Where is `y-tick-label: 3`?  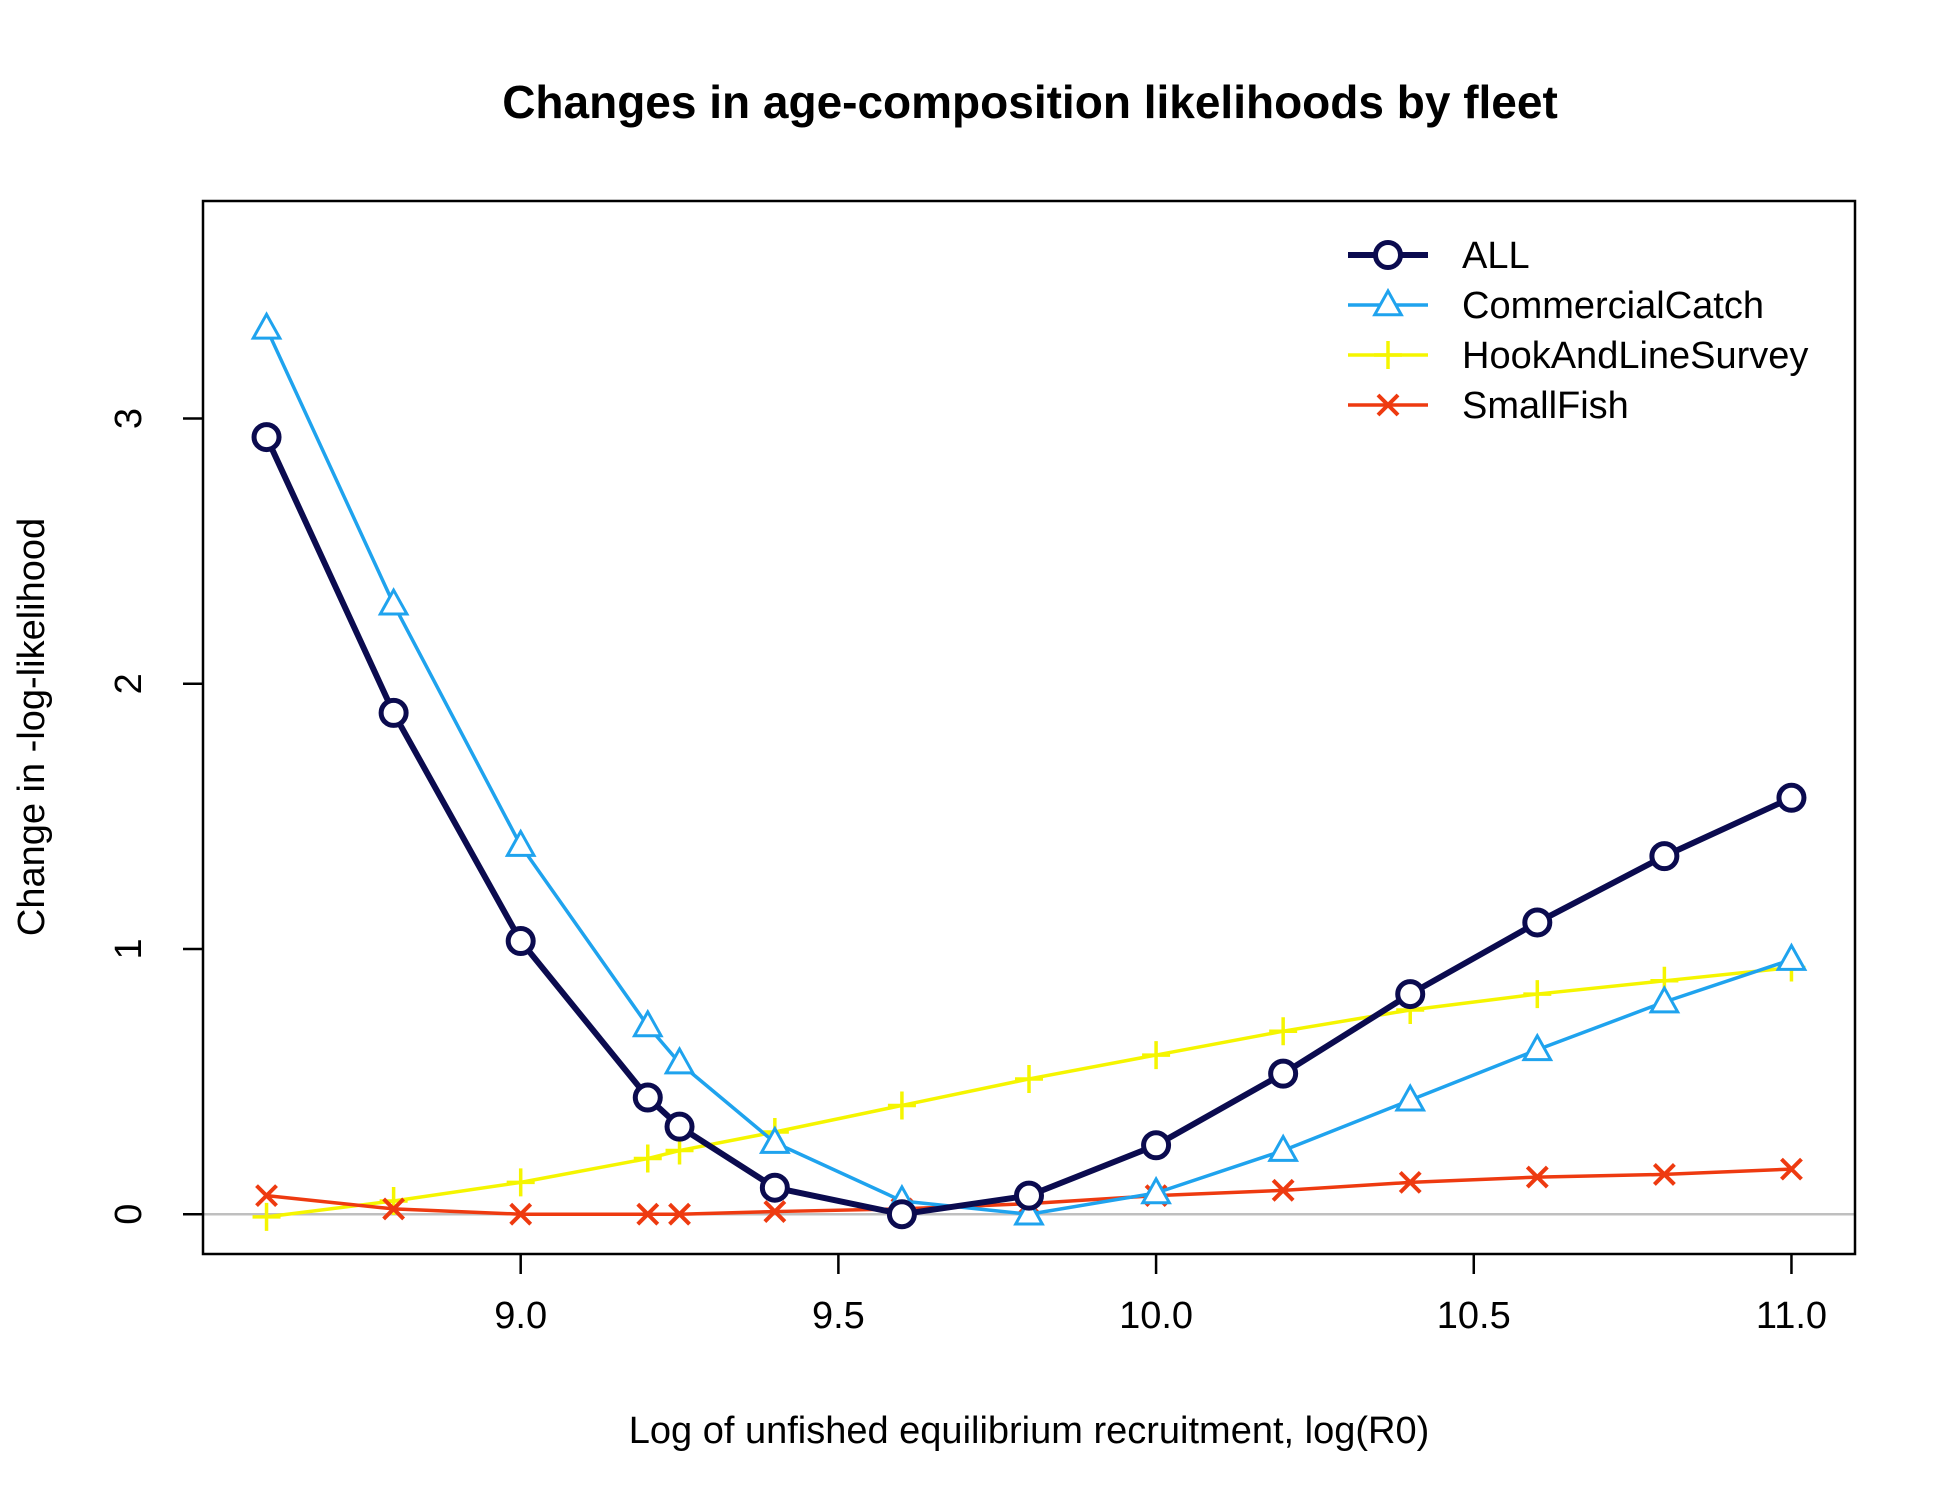
y-tick-label: 3 is located at coordinates (129, 418).